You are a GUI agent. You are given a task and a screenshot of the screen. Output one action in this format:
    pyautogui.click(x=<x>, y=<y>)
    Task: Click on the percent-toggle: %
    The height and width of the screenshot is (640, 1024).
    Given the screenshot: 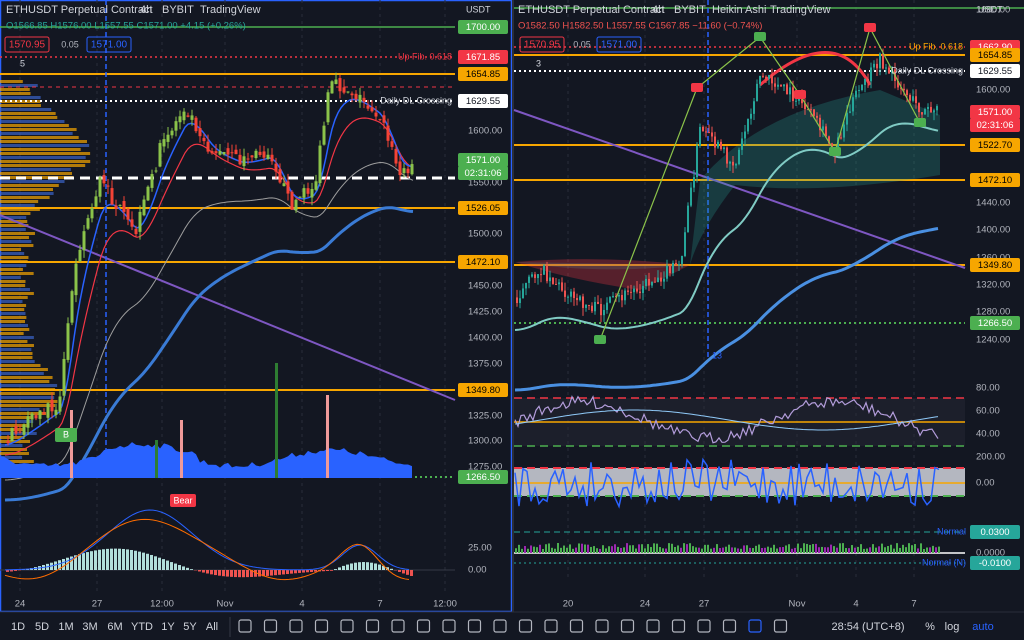 What is the action you would take?
    pyautogui.click(x=930, y=627)
    